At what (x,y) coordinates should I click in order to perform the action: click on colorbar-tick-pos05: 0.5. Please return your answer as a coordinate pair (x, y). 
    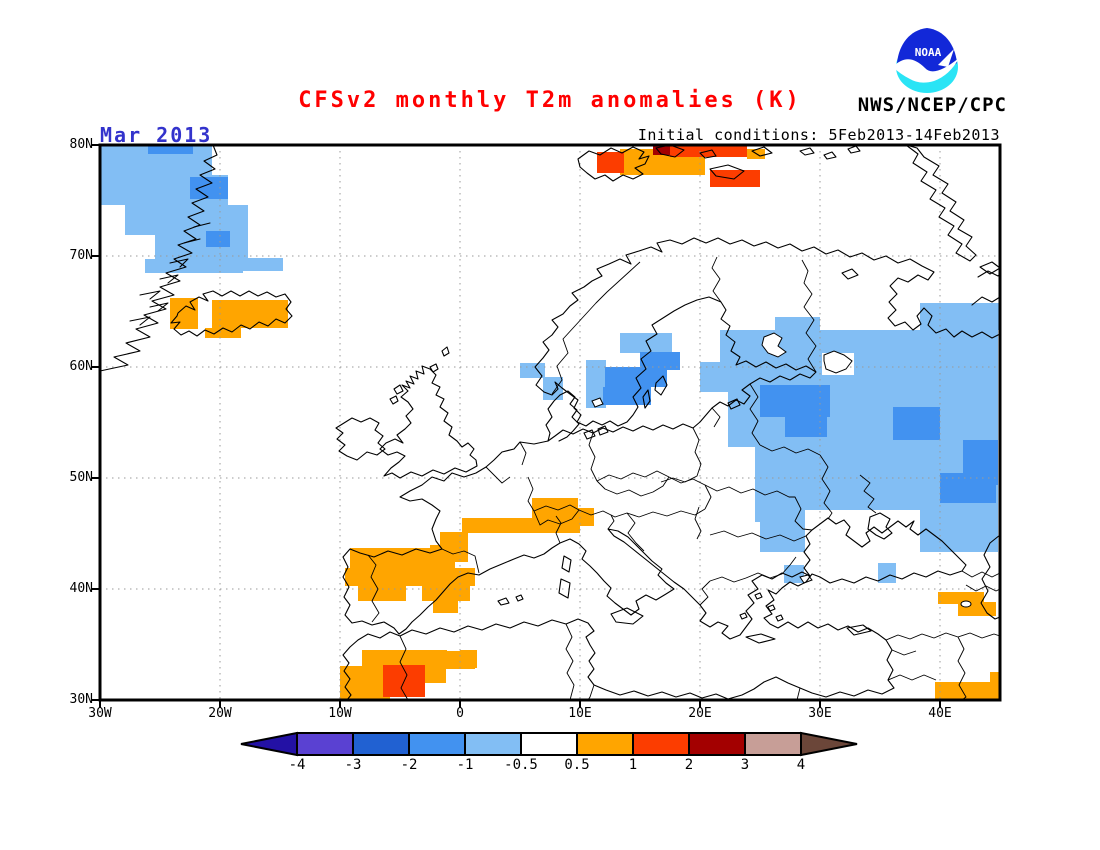
    Looking at the image, I should click on (577, 765).